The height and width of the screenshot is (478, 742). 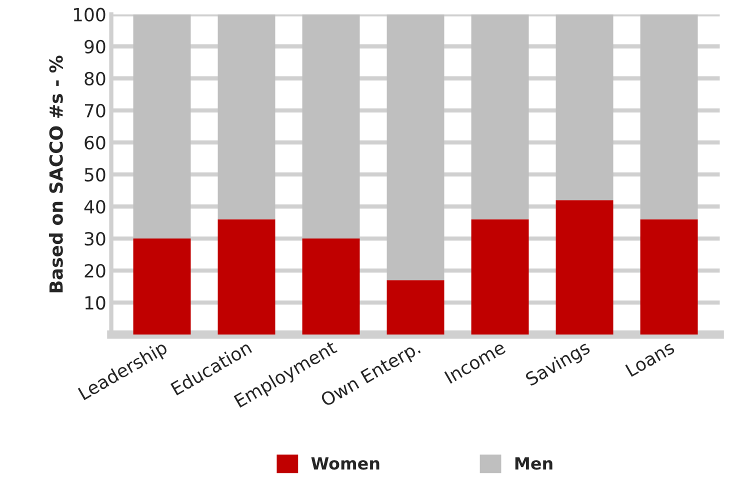 What do you see at coordinates (345, 463) in the screenshot?
I see `legend-label: Women` at bounding box center [345, 463].